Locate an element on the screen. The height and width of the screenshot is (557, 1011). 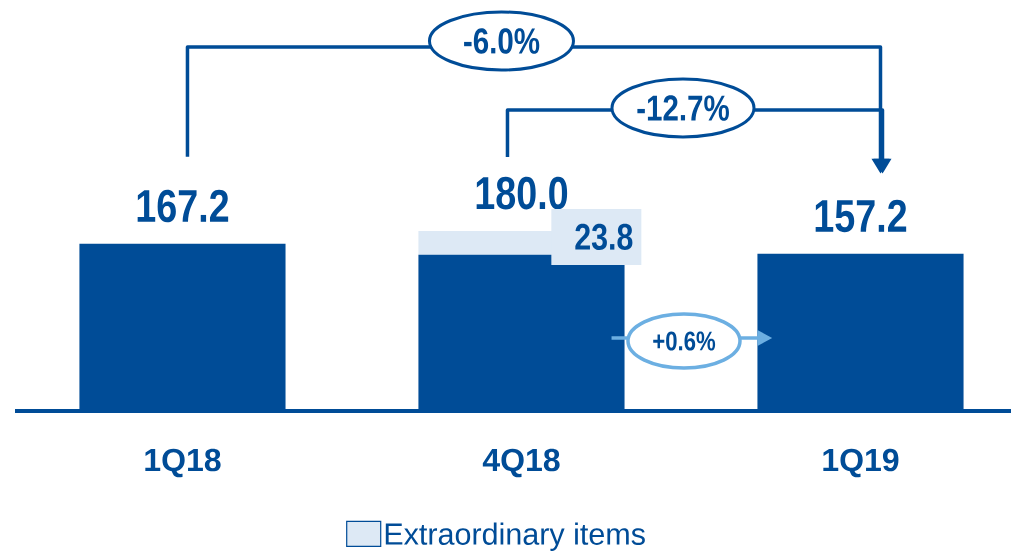
data-label: 157.2 is located at coordinates (861, 216).